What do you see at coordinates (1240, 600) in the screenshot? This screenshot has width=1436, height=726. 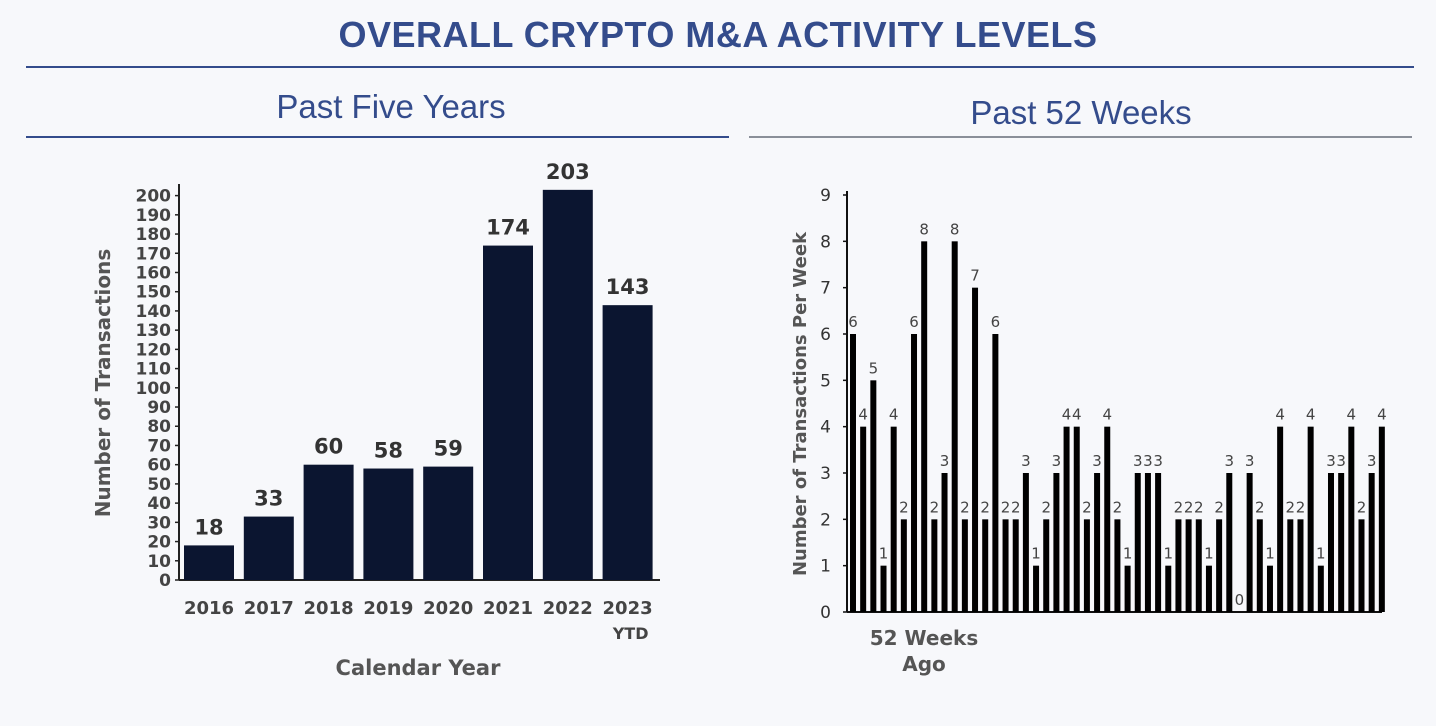 I see `right-bar-data-label: 0` at bounding box center [1240, 600].